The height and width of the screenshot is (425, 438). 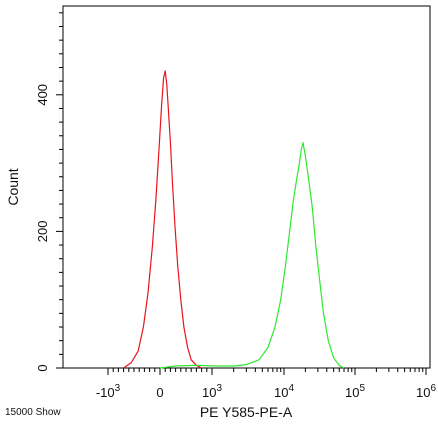 I want to click on footer-note: 15000 Show, so click(x=33, y=412).